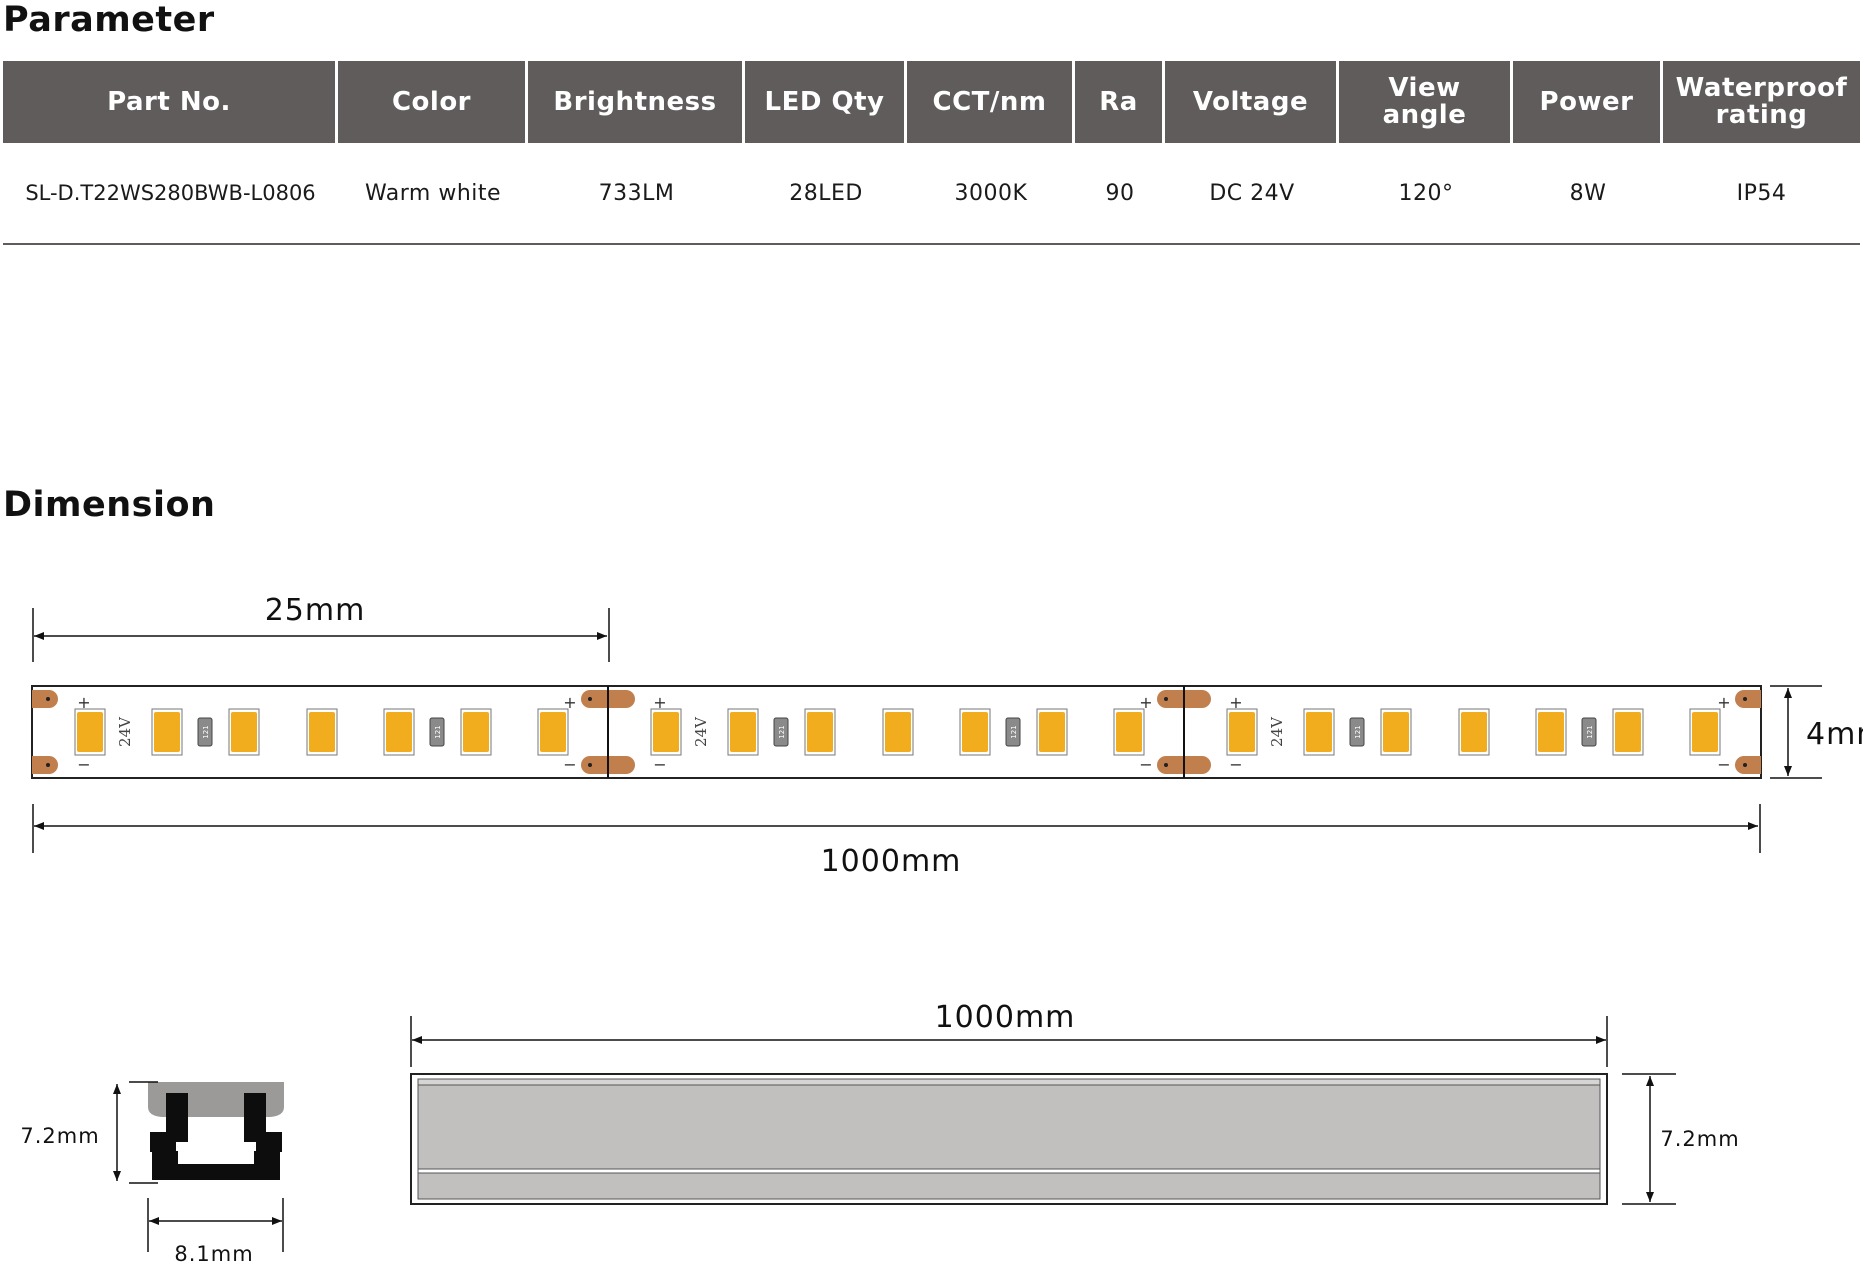 This screenshot has width=1863, height=1275. What do you see at coordinates (1120, 194) in the screenshot?
I see `cell-ra: 90` at bounding box center [1120, 194].